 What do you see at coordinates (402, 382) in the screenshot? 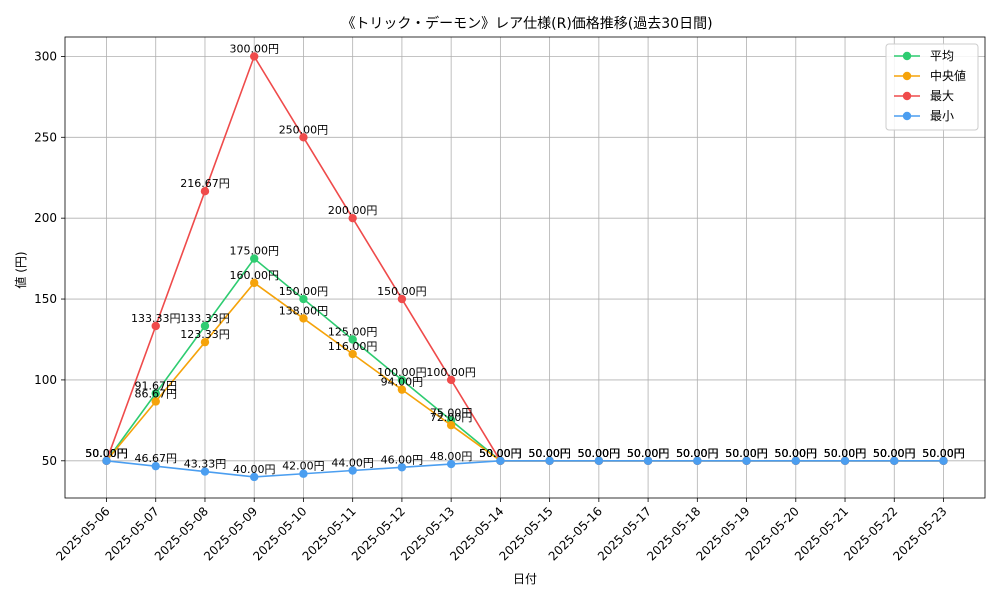
I see `series-1-data-label: 94.00円` at bounding box center [402, 382].